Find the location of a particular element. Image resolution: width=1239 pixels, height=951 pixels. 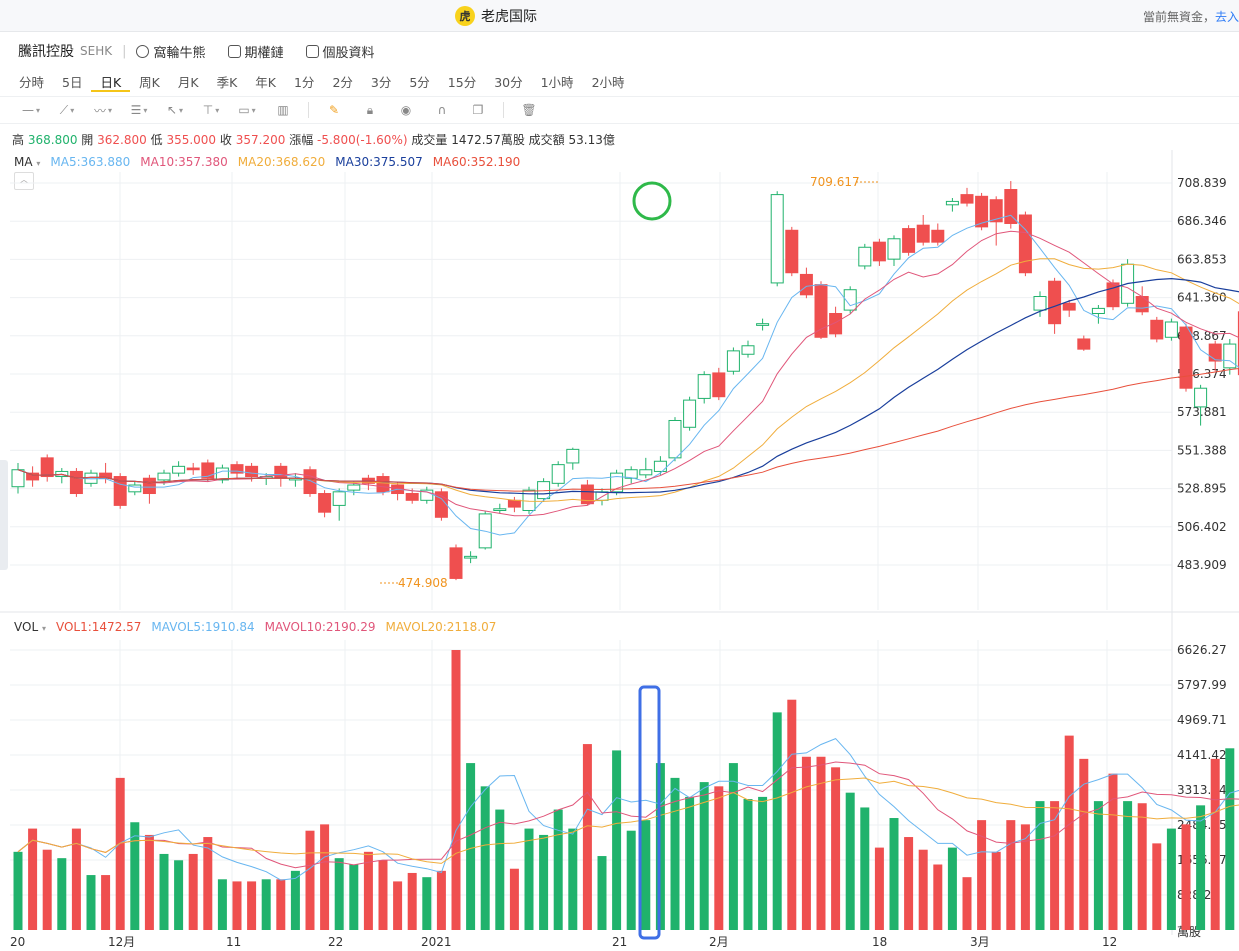

arrow-tool-button: ↖ ▾ is located at coordinates (175, 110).